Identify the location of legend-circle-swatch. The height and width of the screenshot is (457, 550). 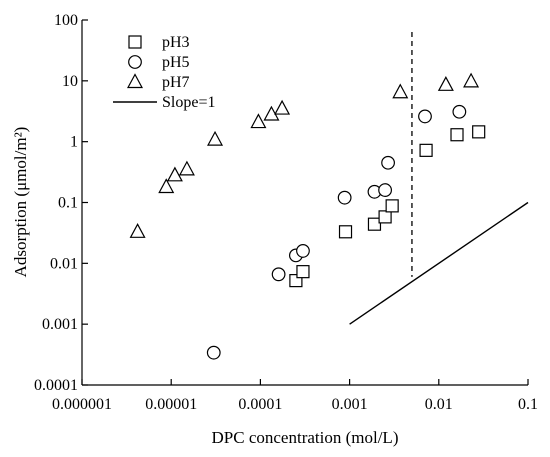
(135, 62).